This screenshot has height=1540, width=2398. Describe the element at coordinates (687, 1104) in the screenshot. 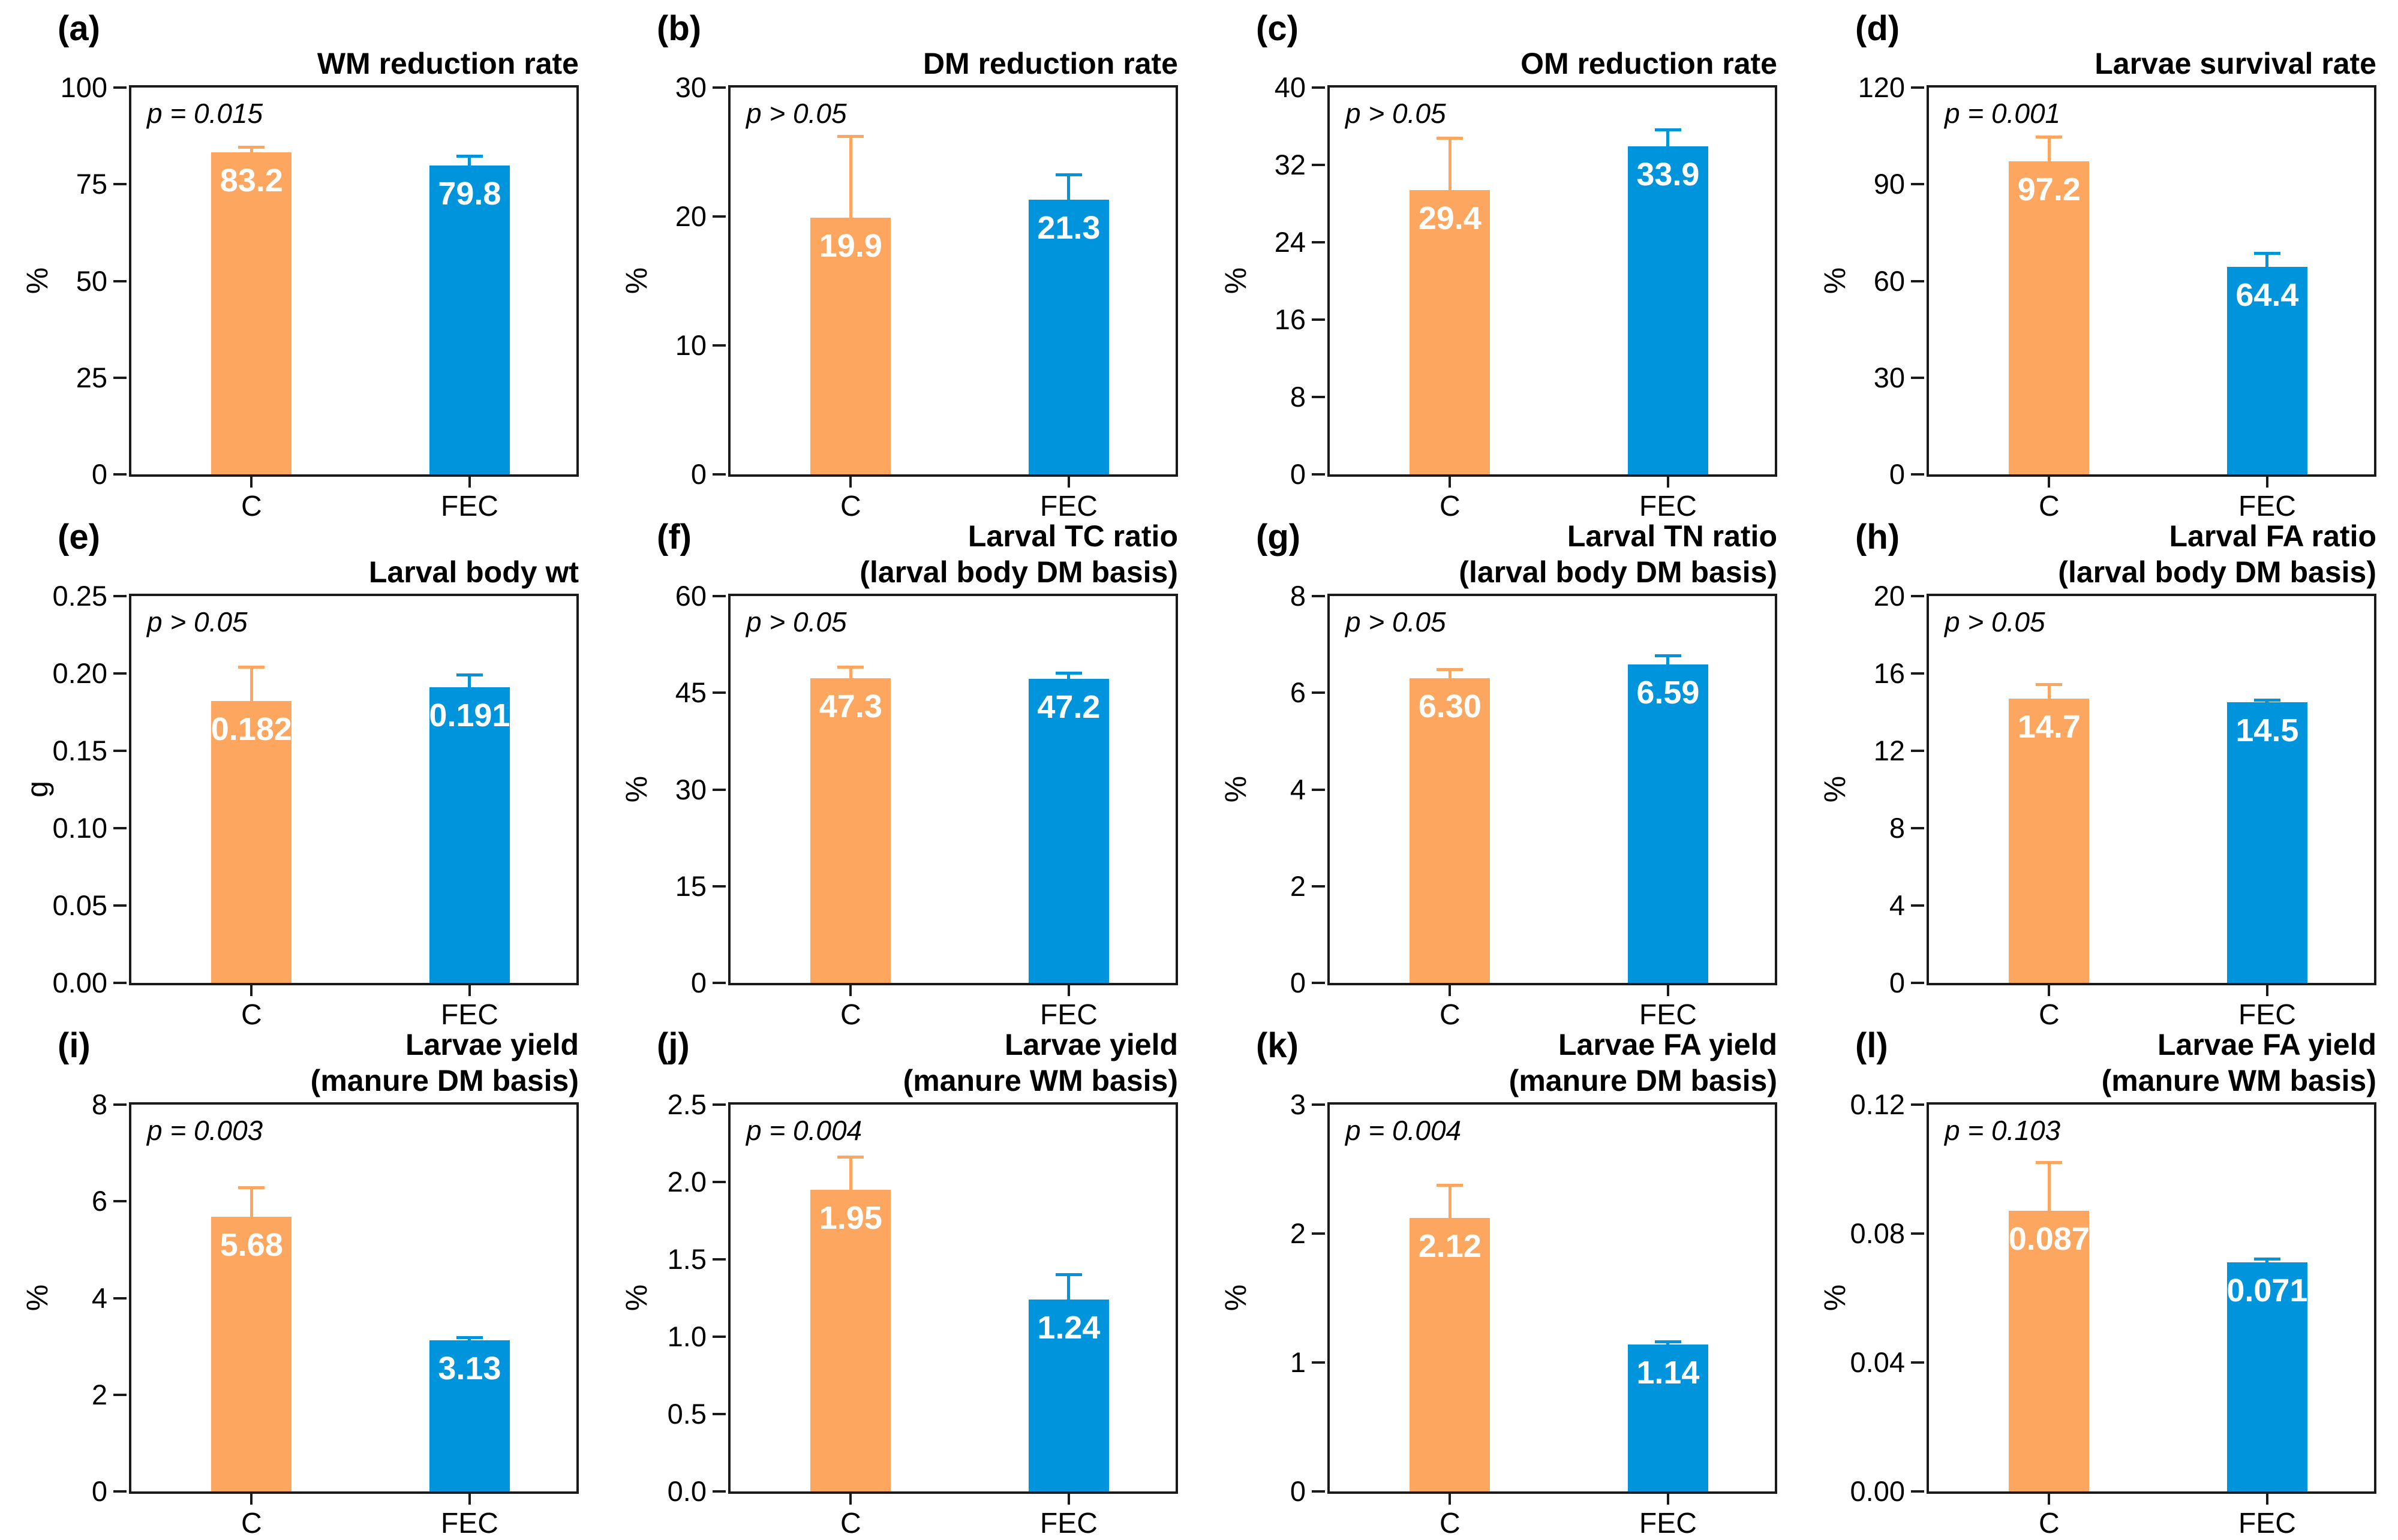

I see `y-tick-label: 2.5` at that location.